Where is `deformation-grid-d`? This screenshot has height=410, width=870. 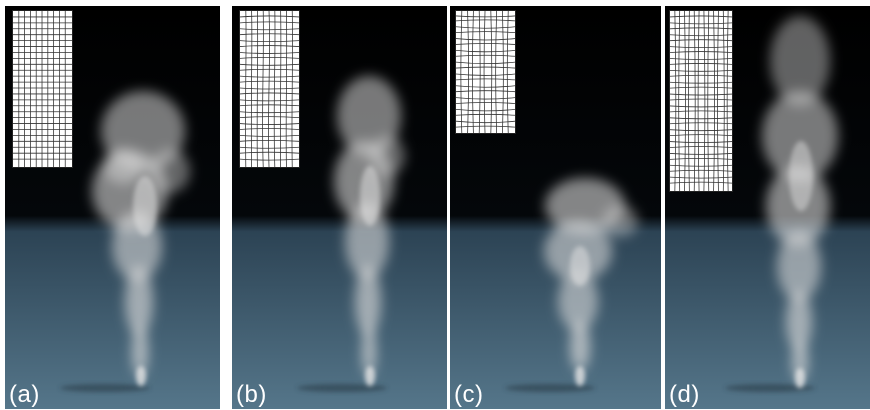
deformation-grid-d is located at coordinates (701, 101).